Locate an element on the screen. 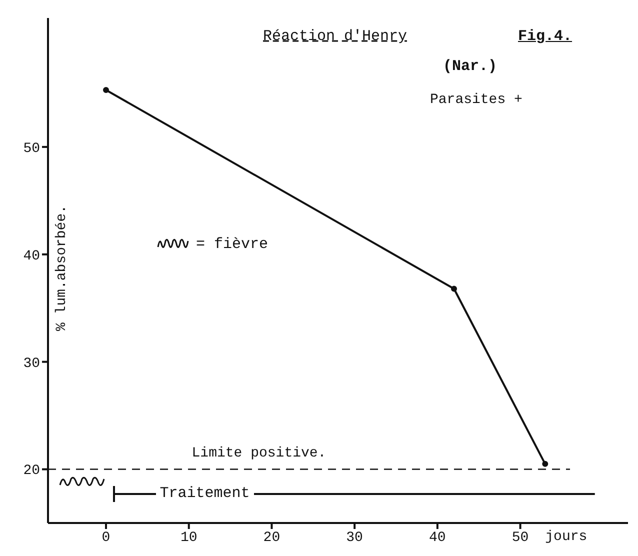 Image resolution: width=638 pixels, height=556 pixels. annotation: Fig.4. is located at coordinates (545, 36).